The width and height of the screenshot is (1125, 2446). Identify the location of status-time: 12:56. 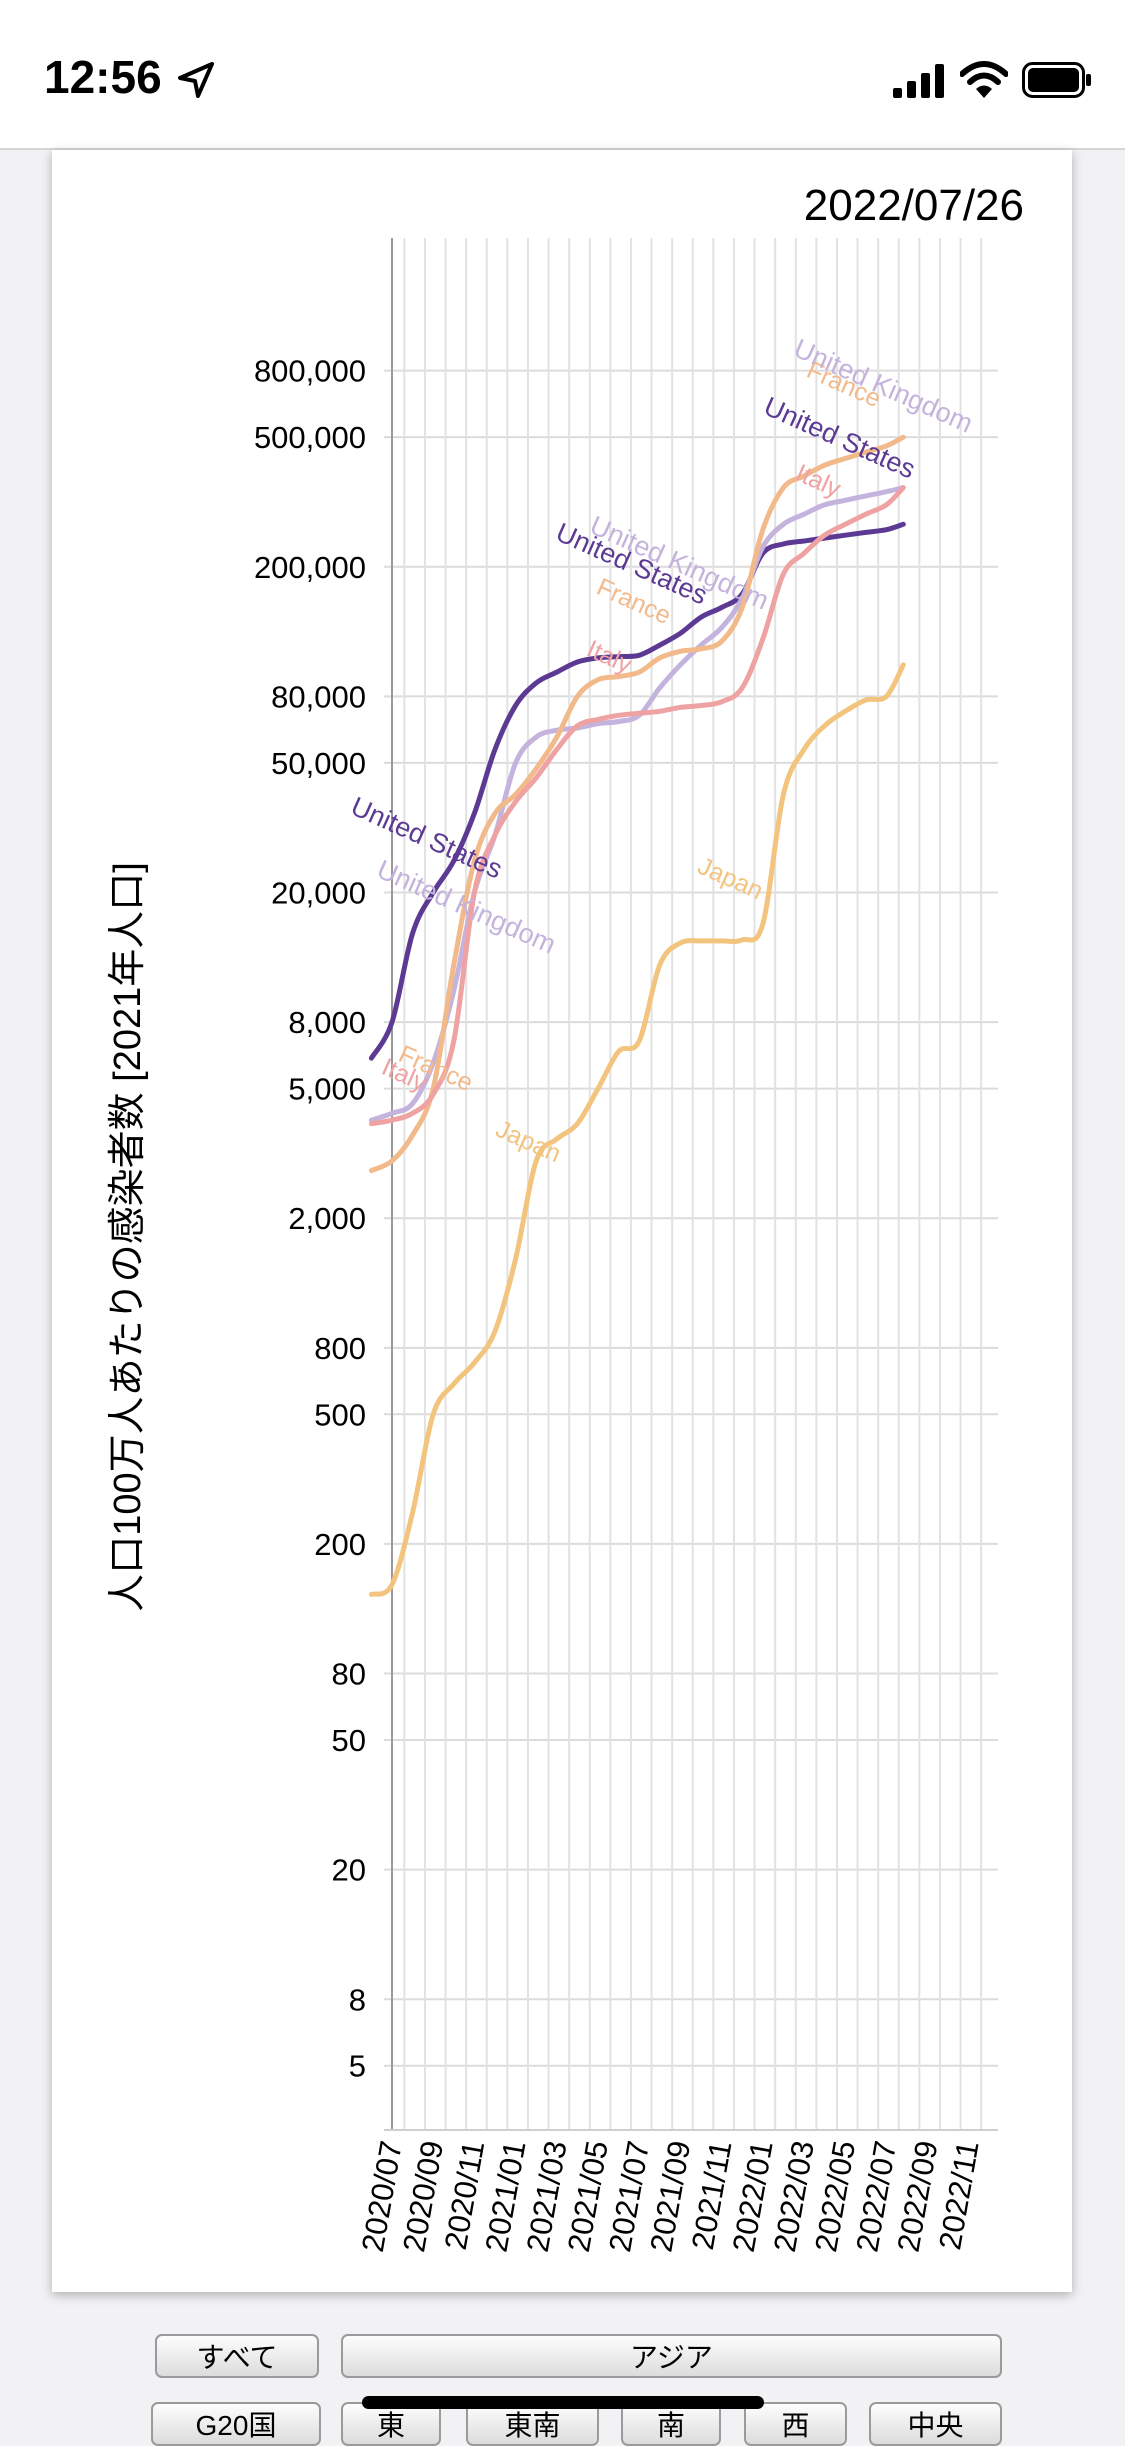
(103, 77).